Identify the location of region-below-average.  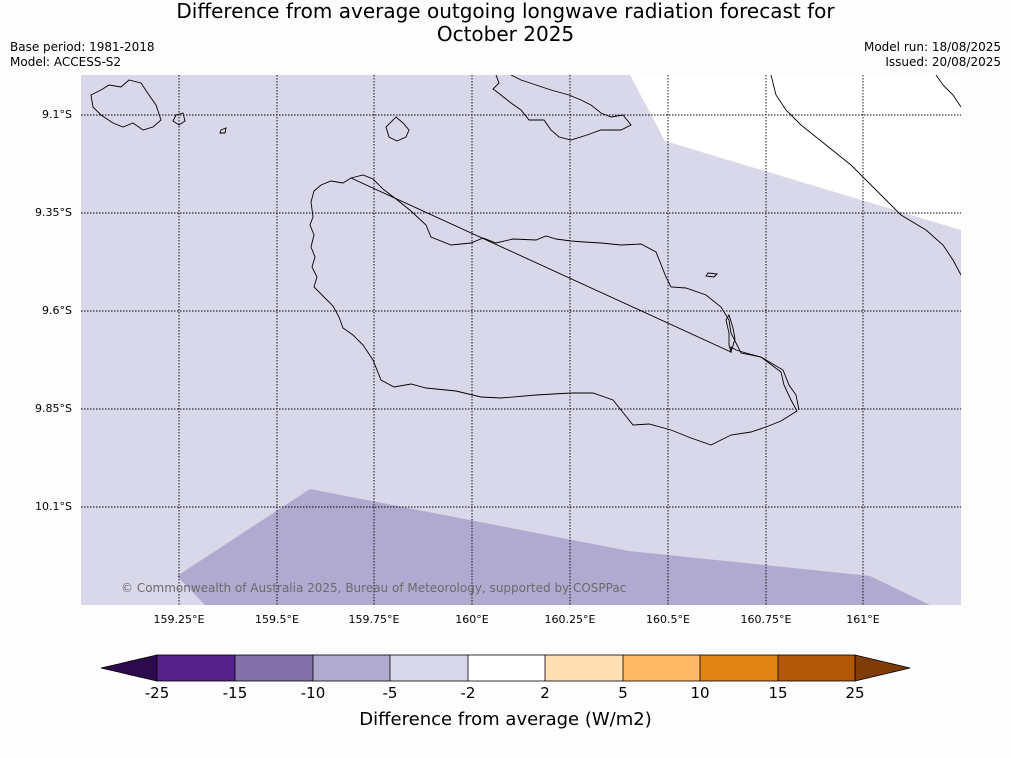
(569, 547).